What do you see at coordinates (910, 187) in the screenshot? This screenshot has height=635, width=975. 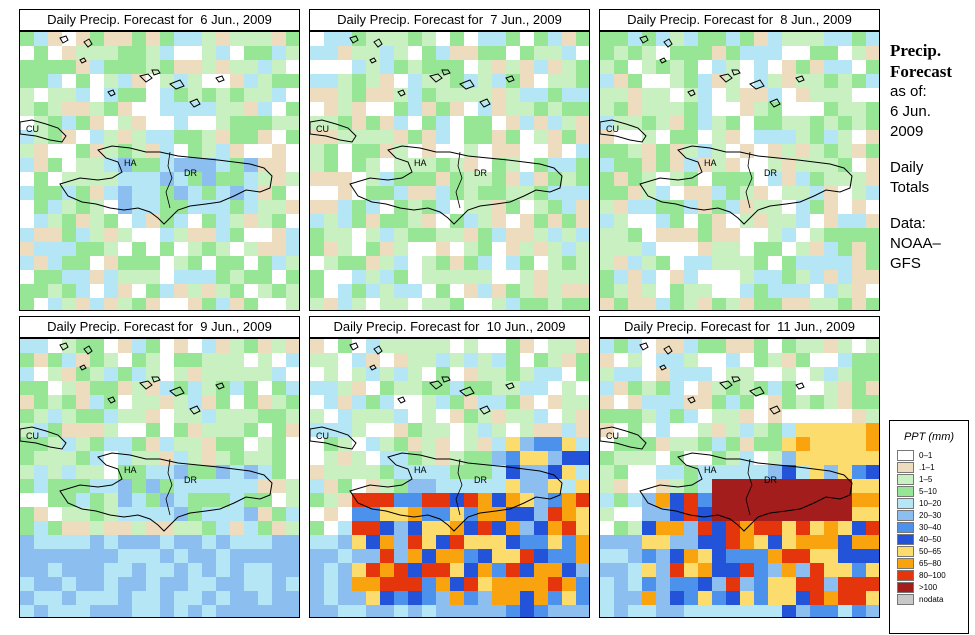 I see `caption-totals-line2: Totals` at bounding box center [910, 187].